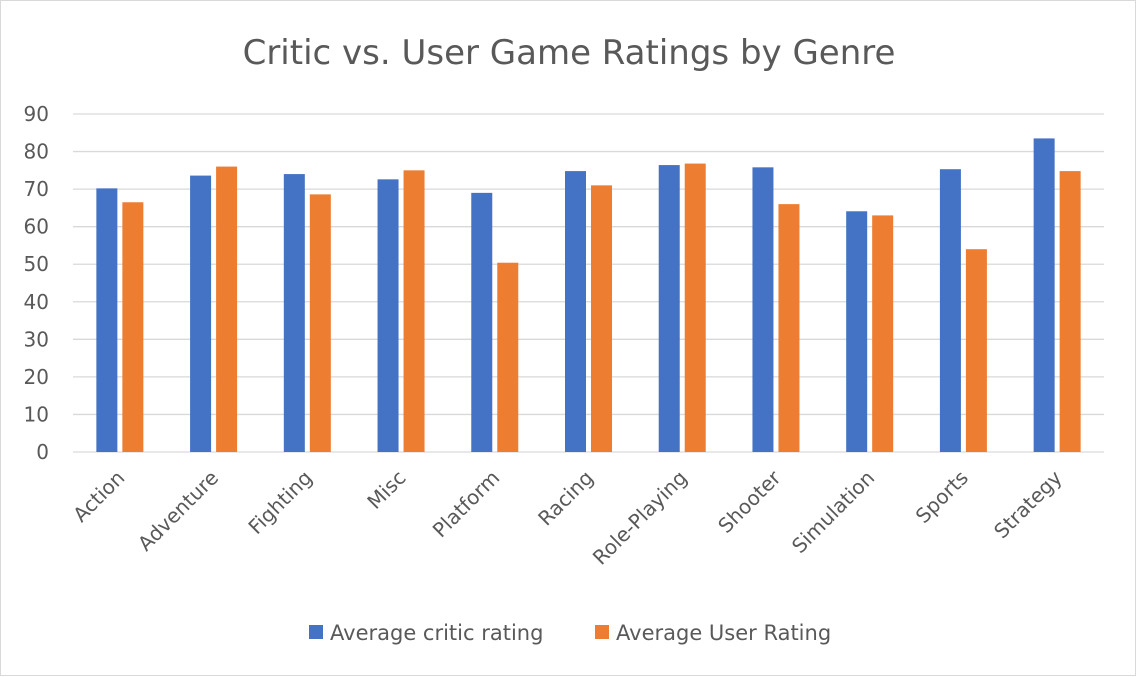 This screenshot has width=1136, height=677. I want to click on x-tick-label: Racing, so click(565, 498).